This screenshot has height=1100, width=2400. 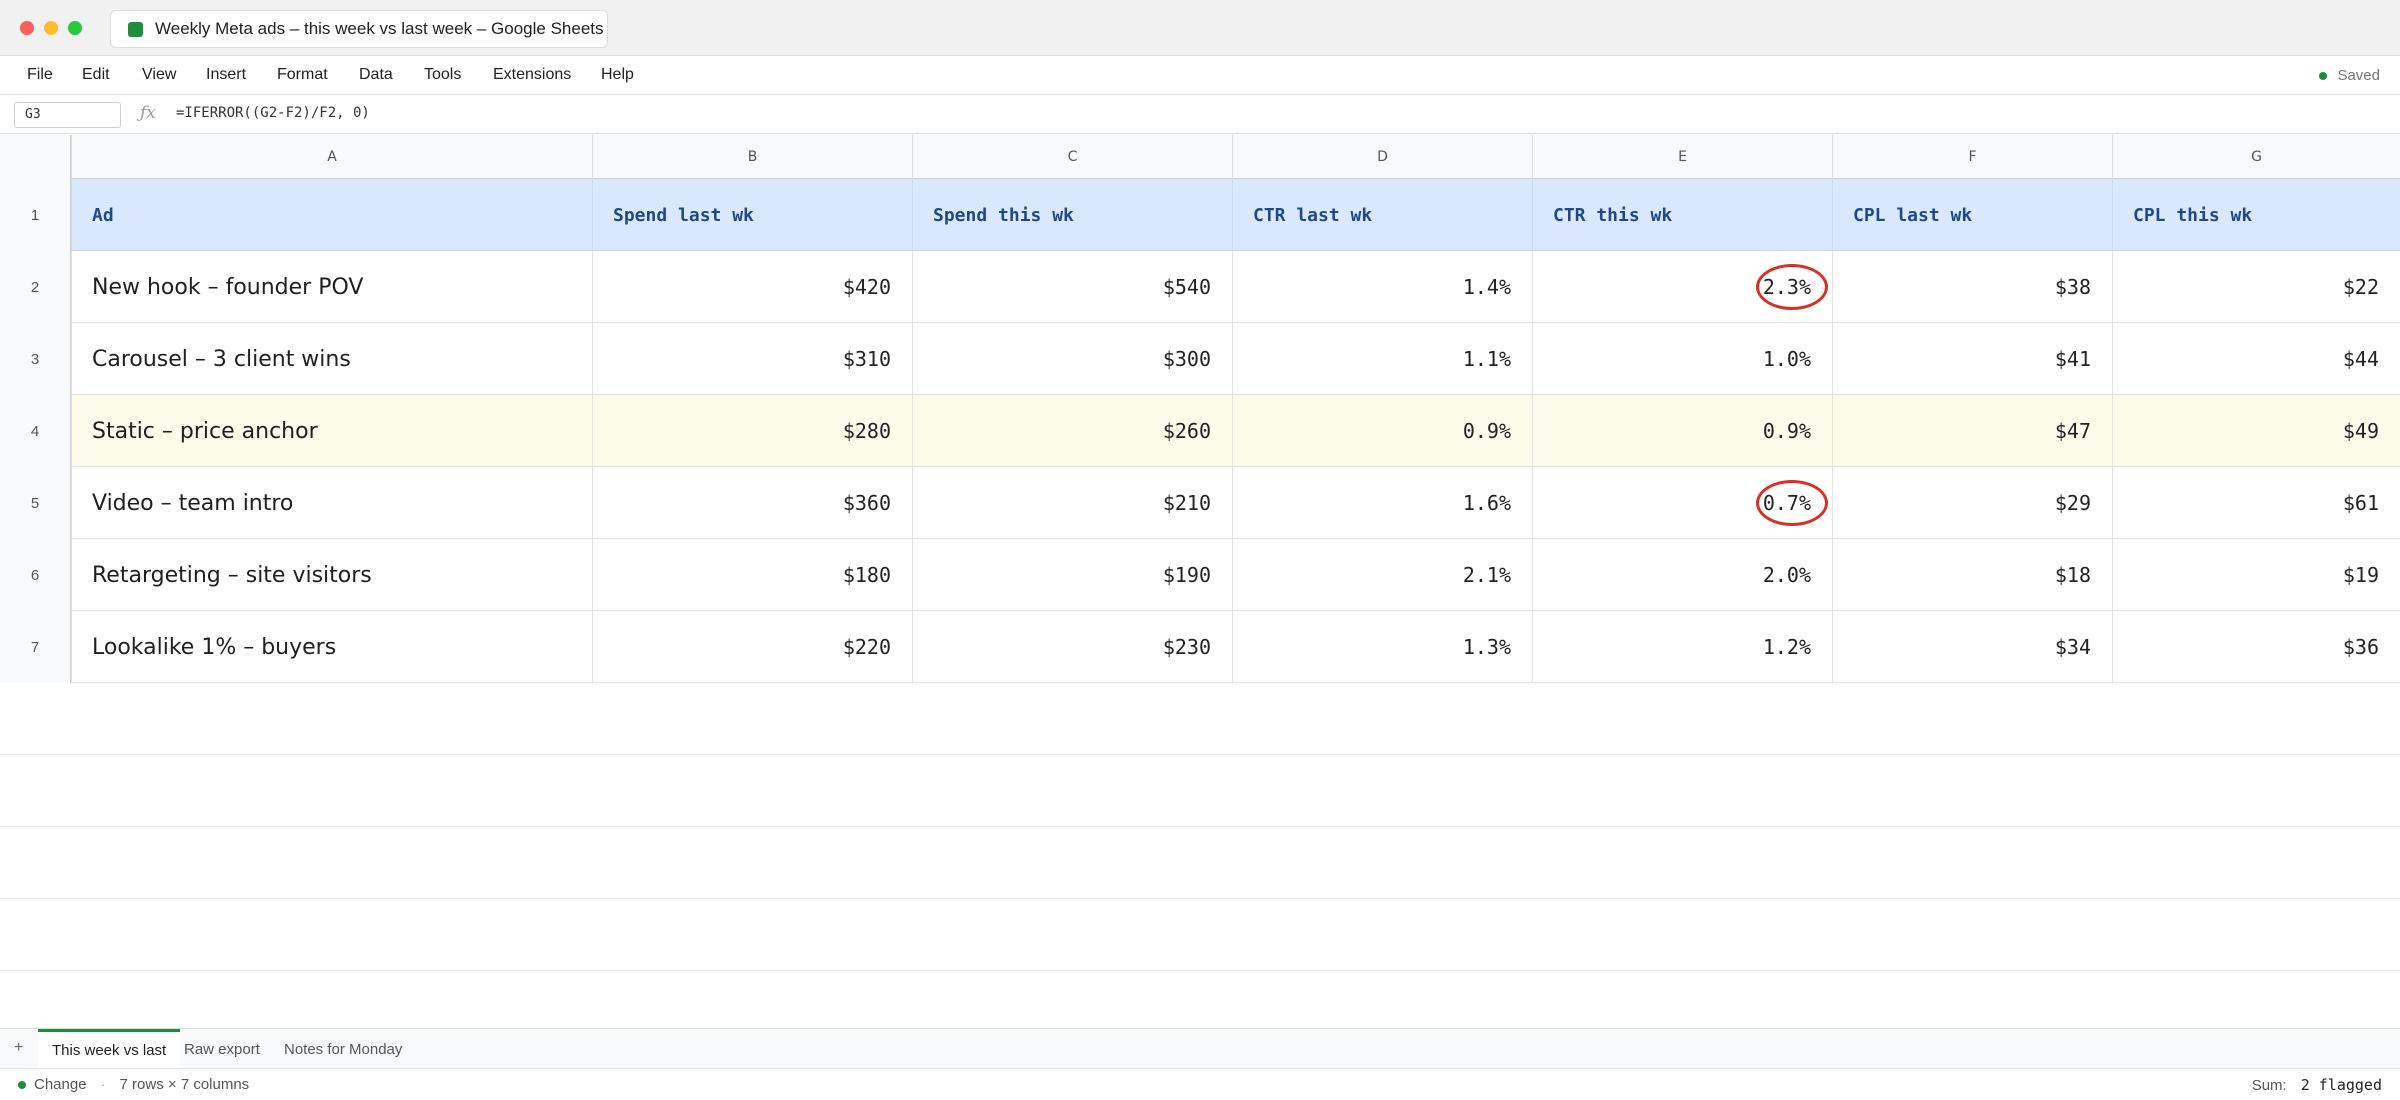 What do you see at coordinates (617, 74) in the screenshot?
I see `menu-help: Help` at bounding box center [617, 74].